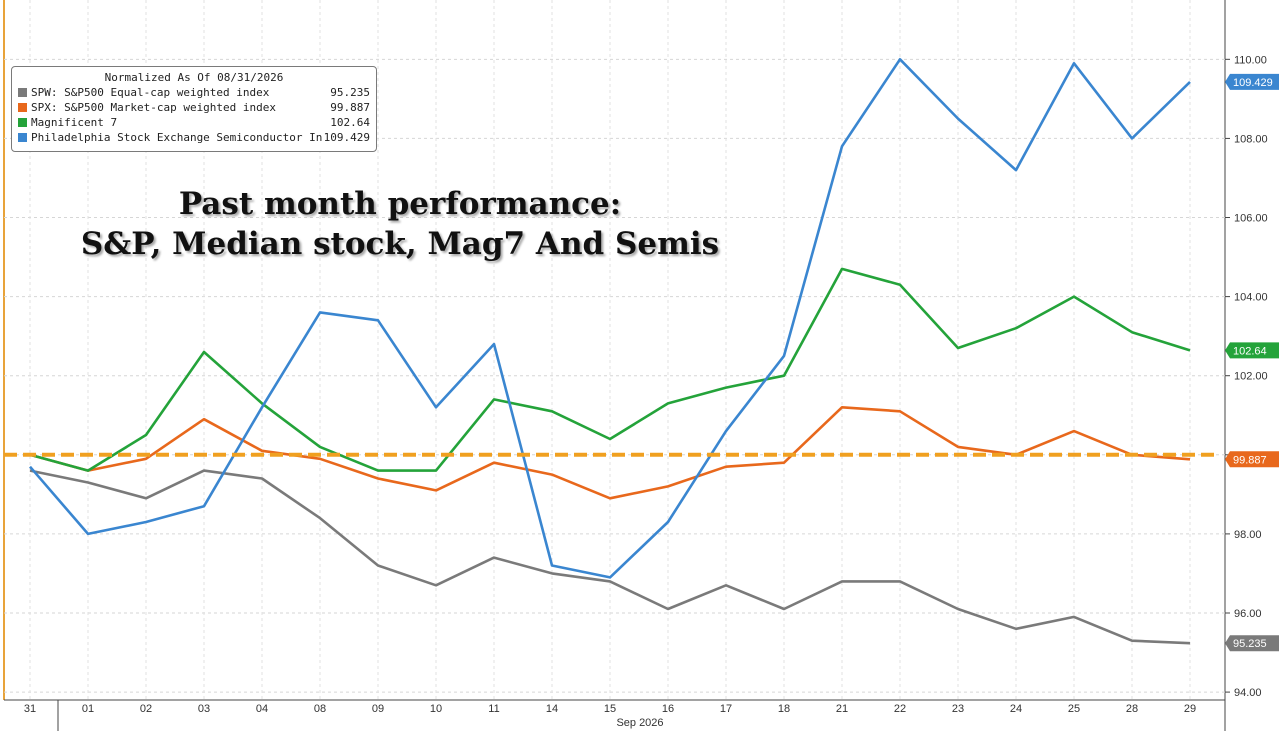 Image resolution: width=1280 pixels, height=731 pixels. Describe the element at coordinates (1250, 60) in the screenshot. I see `y-tick-label: 110.00` at that location.